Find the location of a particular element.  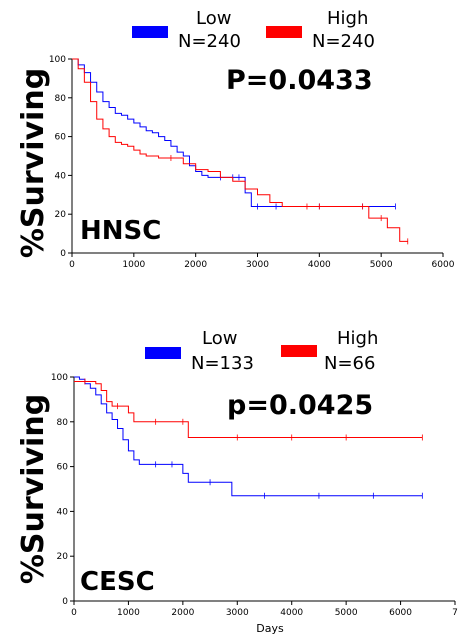

legend-high: High N=66 is located at coordinates (329, 351).